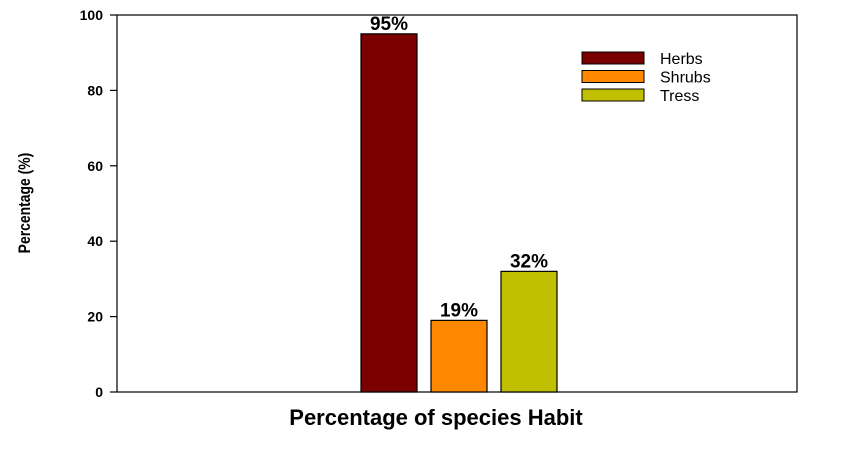 The width and height of the screenshot is (850, 452). I want to click on data-labels: 95% 19% 32%, so click(459, 168).